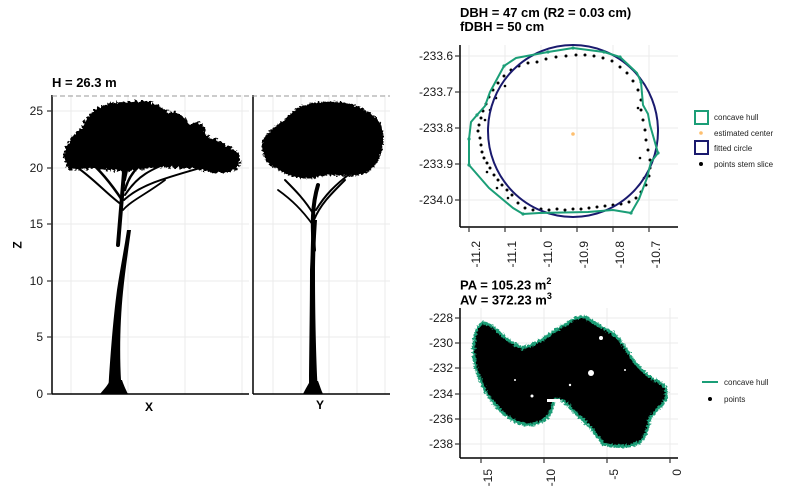 This screenshot has height=487, width=800. I want to click on av-title: AV = 372.23 m3, so click(506, 299).